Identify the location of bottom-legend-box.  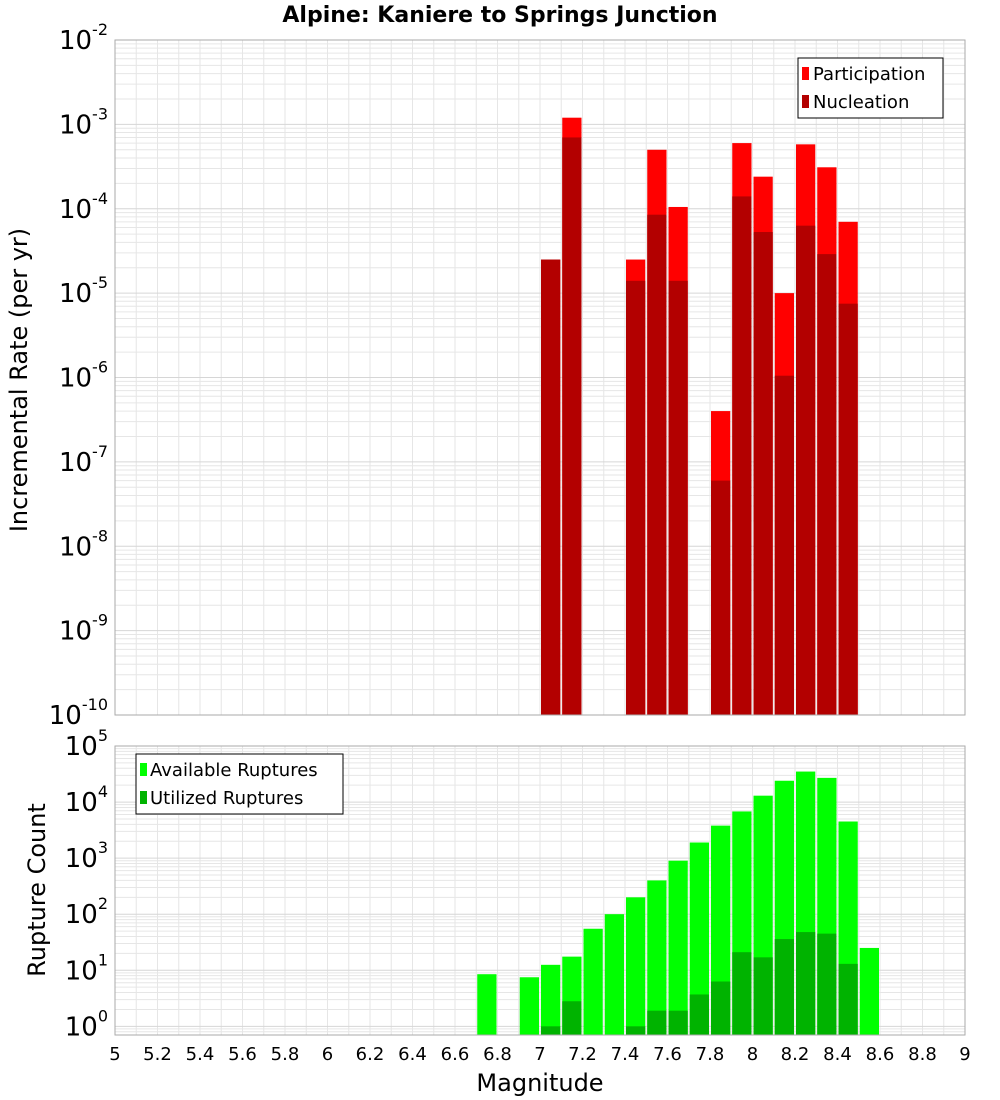
(239, 784).